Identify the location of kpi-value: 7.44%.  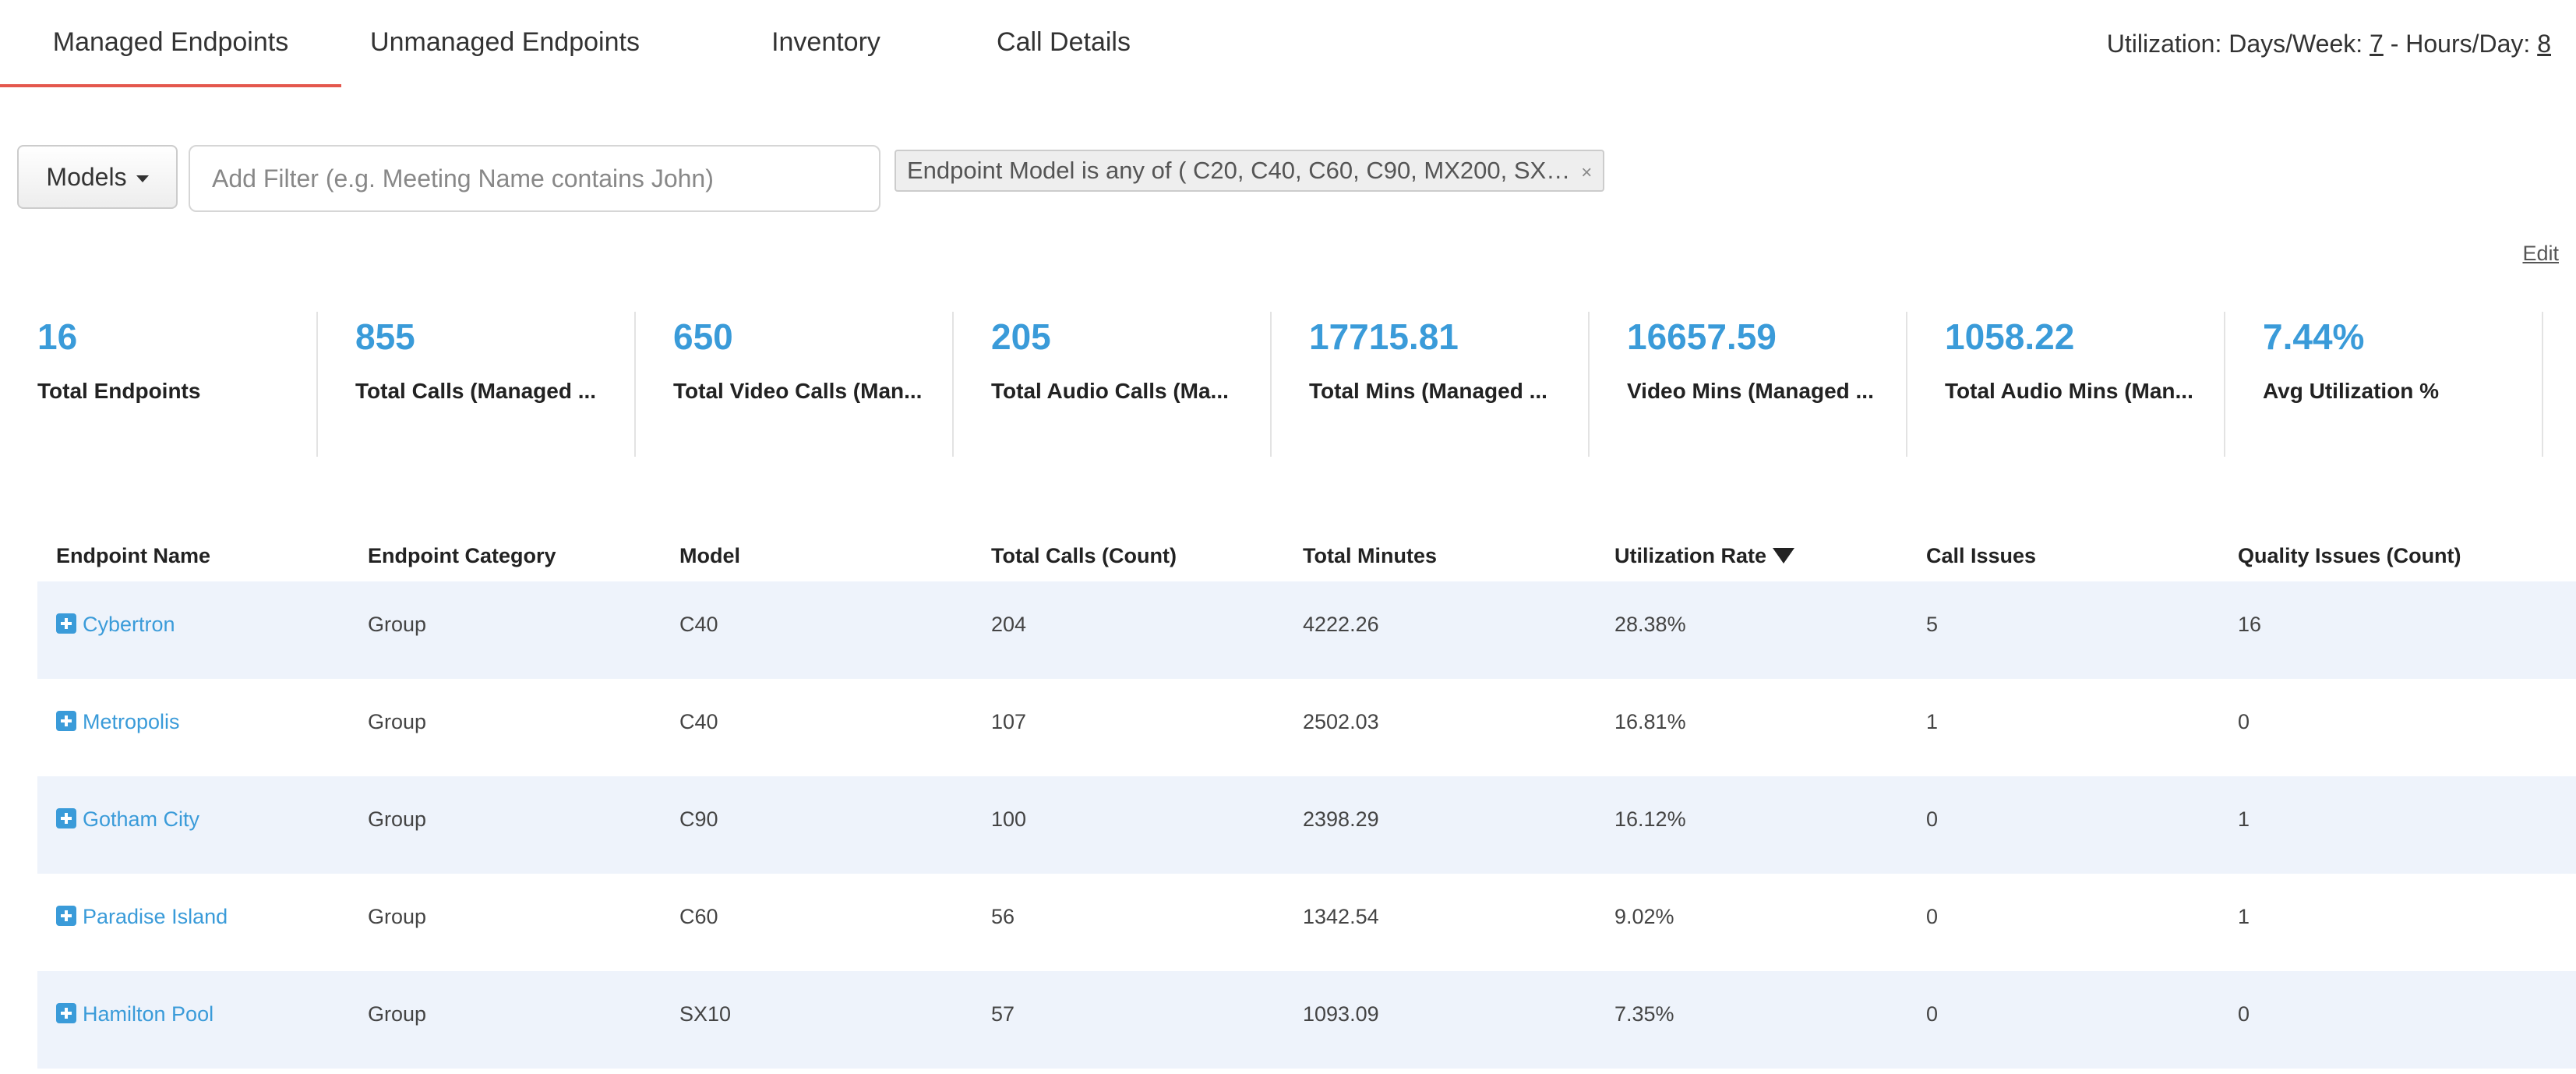
(2314, 336).